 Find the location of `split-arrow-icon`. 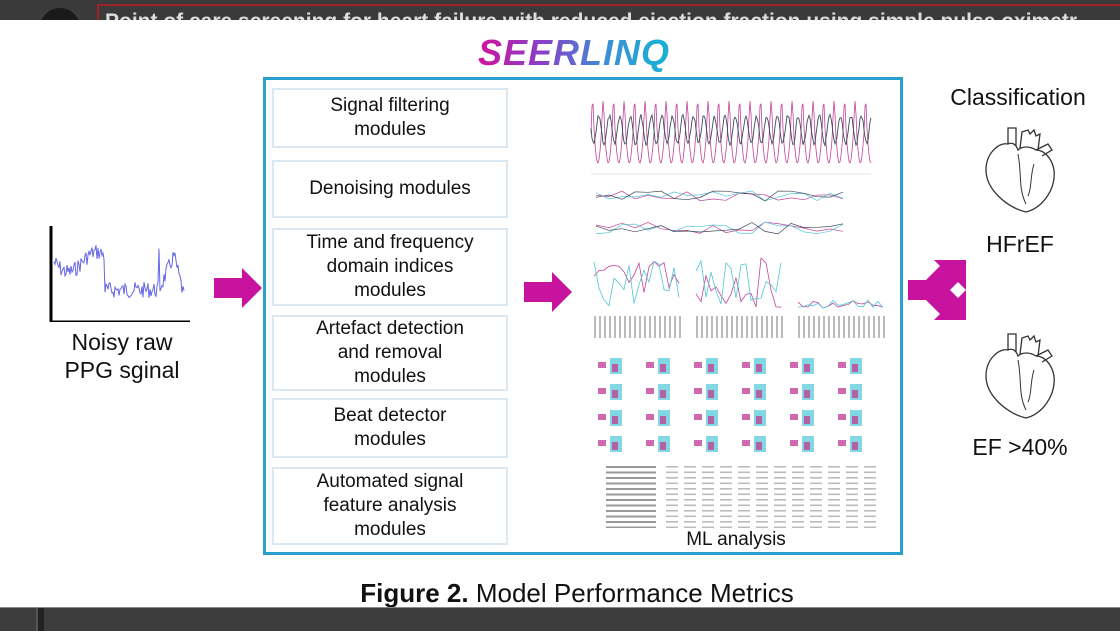

split-arrow-icon is located at coordinates (937, 290).